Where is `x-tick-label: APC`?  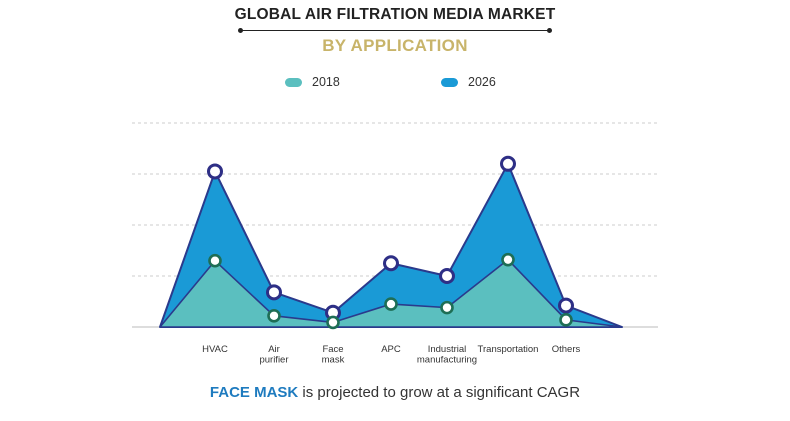
x-tick-label: APC is located at coordinates (391, 349).